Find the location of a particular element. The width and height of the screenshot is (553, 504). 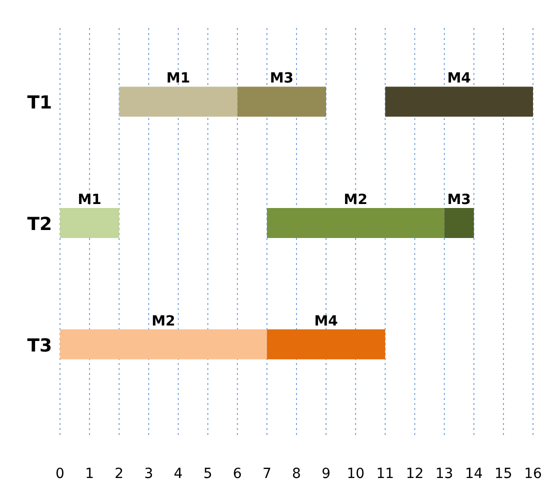

x-tick-label: 11 is located at coordinates (385, 474).